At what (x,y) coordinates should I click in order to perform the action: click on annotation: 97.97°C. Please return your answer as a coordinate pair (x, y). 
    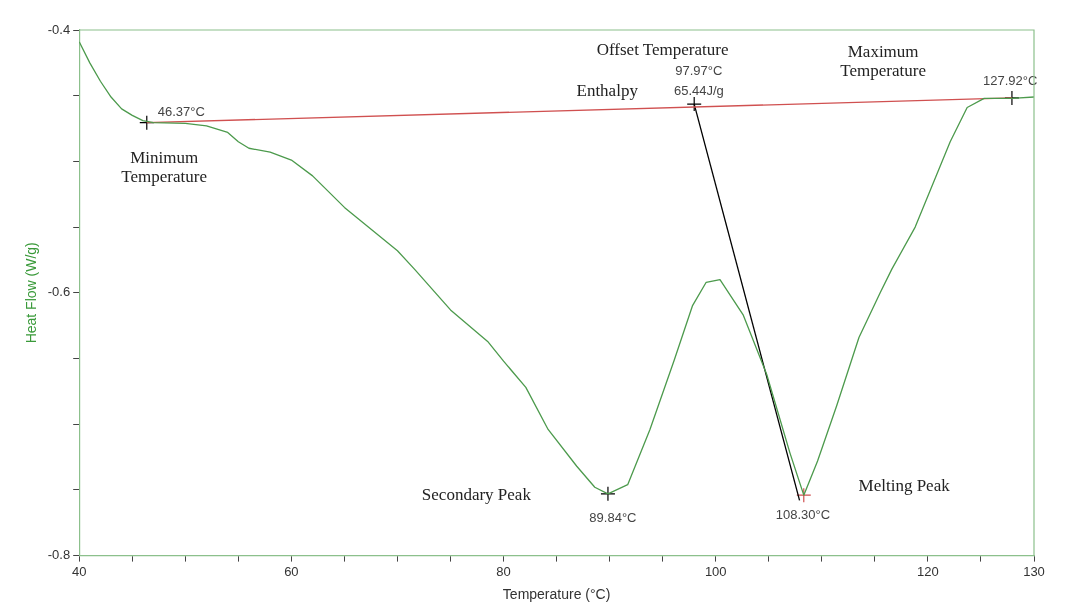
    Looking at the image, I should click on (699, 70).